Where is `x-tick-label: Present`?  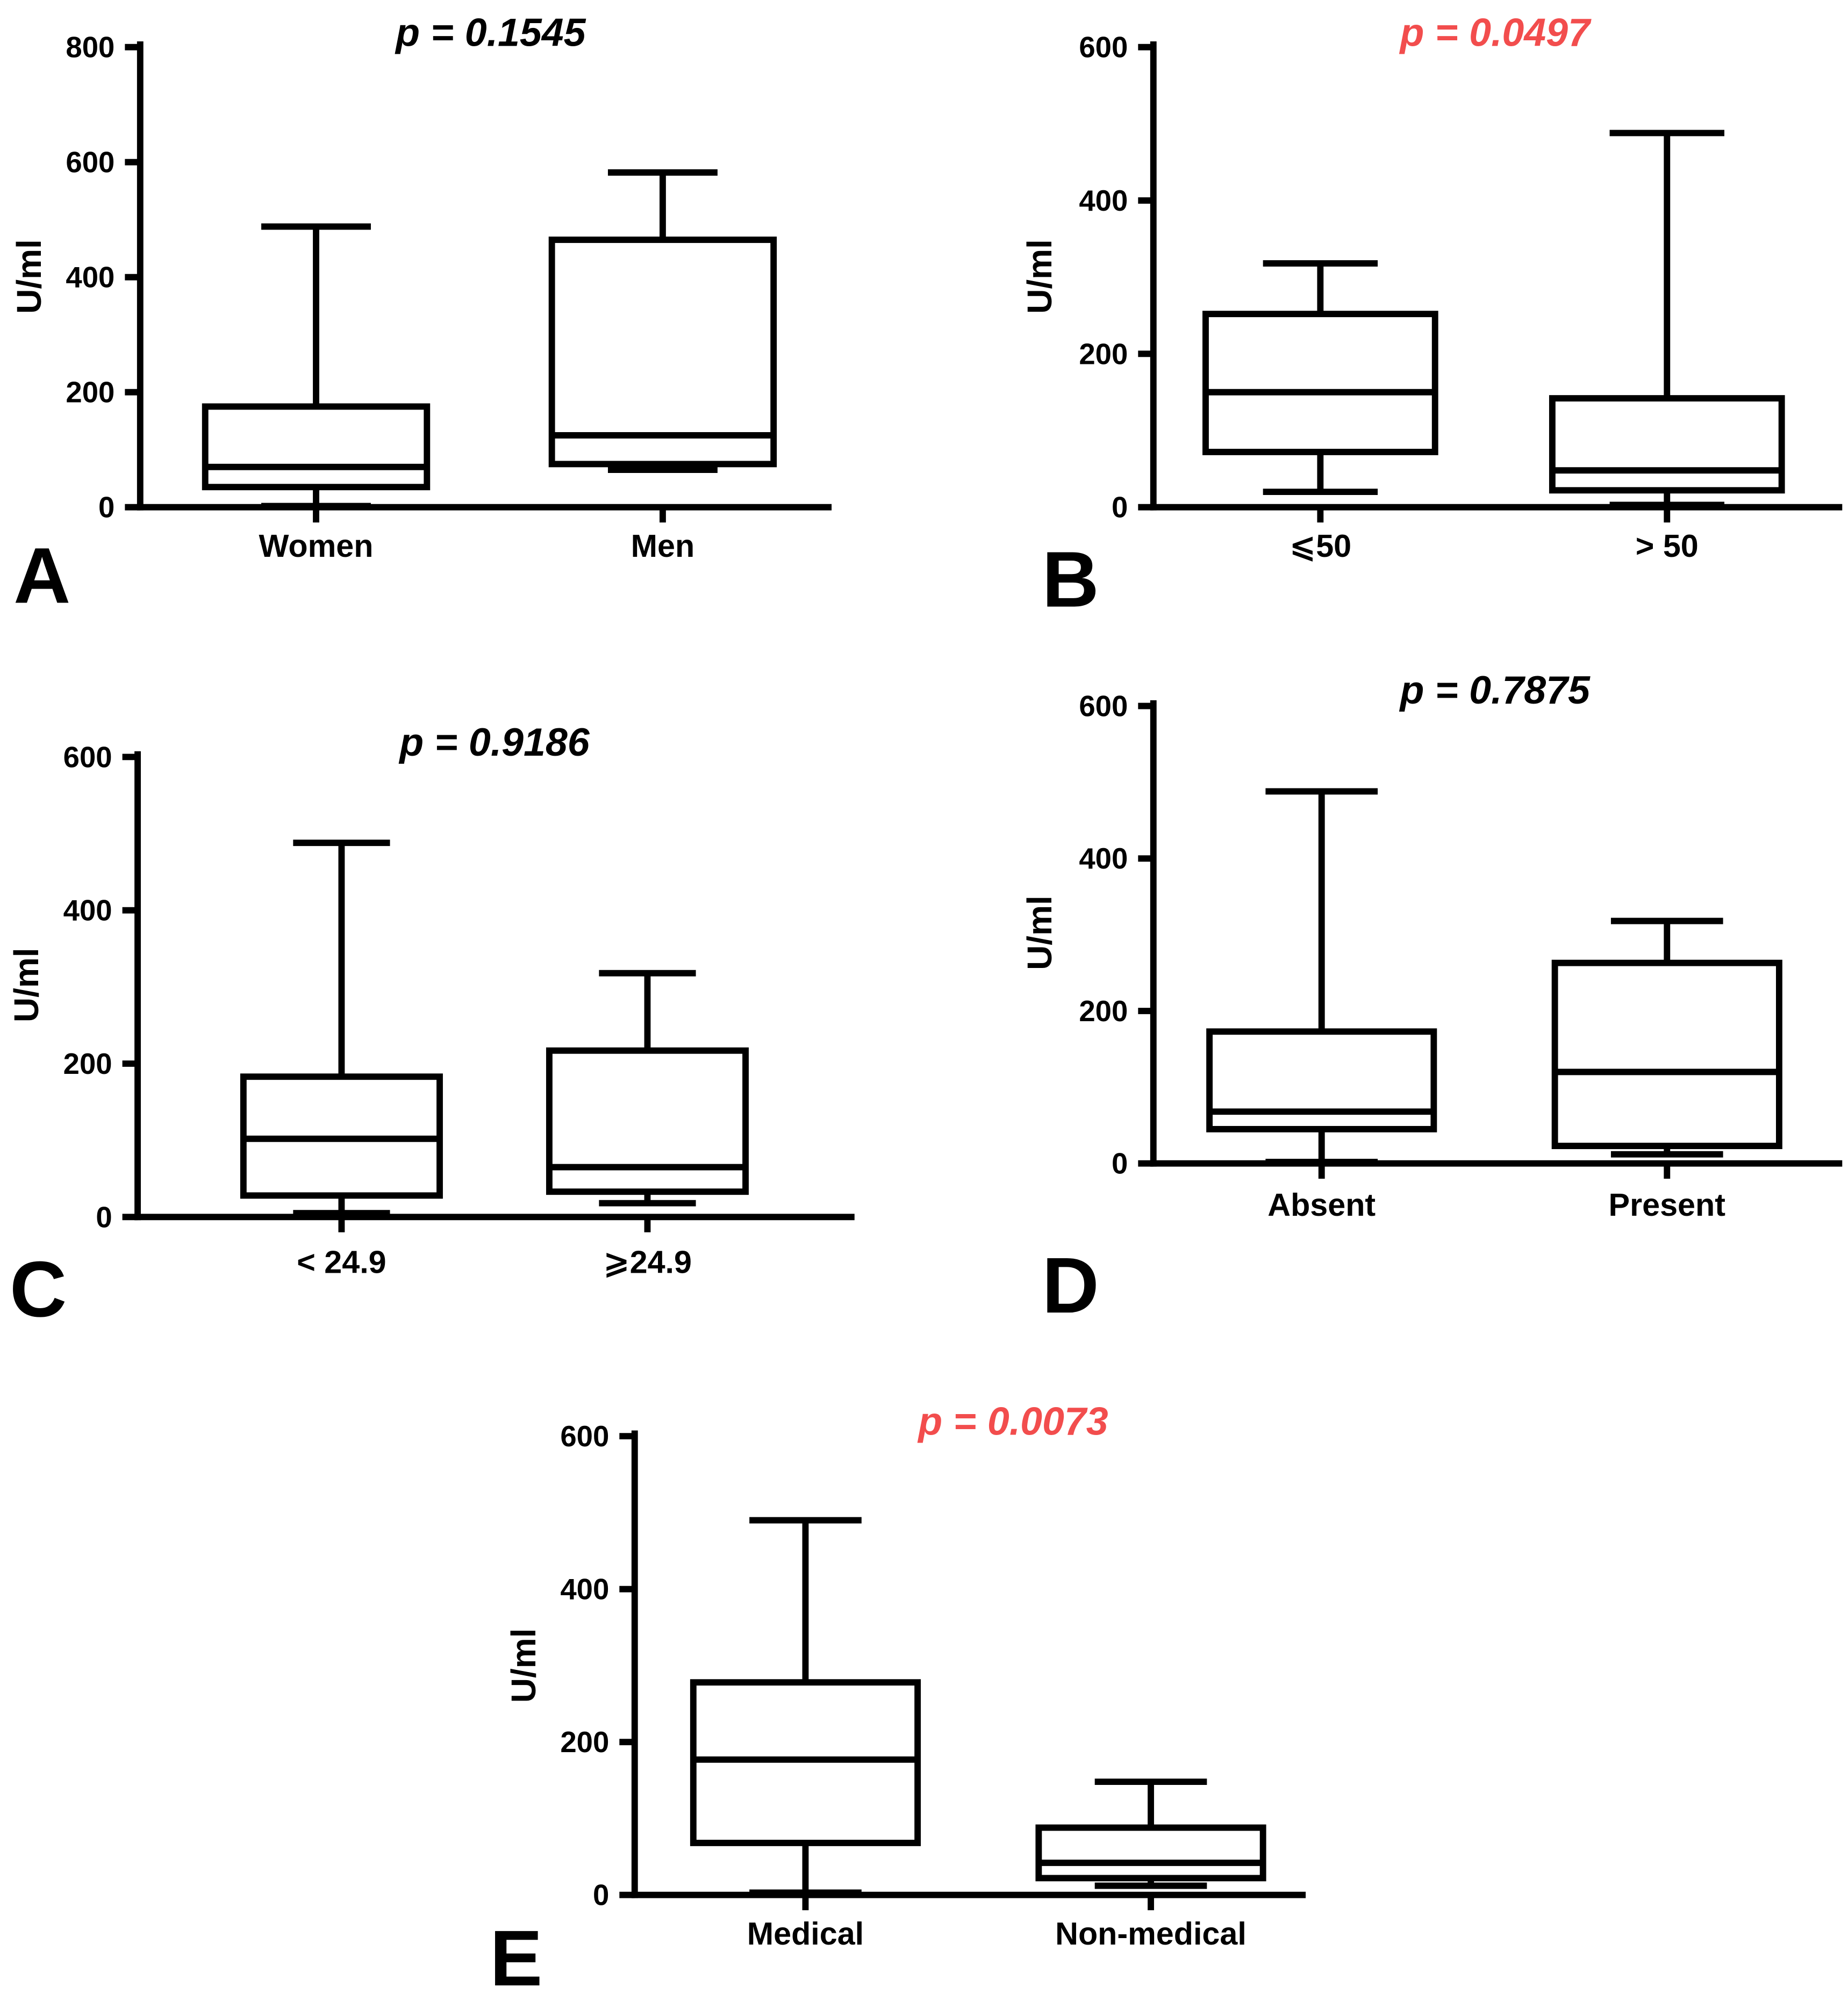
x-tick-label: Present is located at coordinates (1667, 1205).